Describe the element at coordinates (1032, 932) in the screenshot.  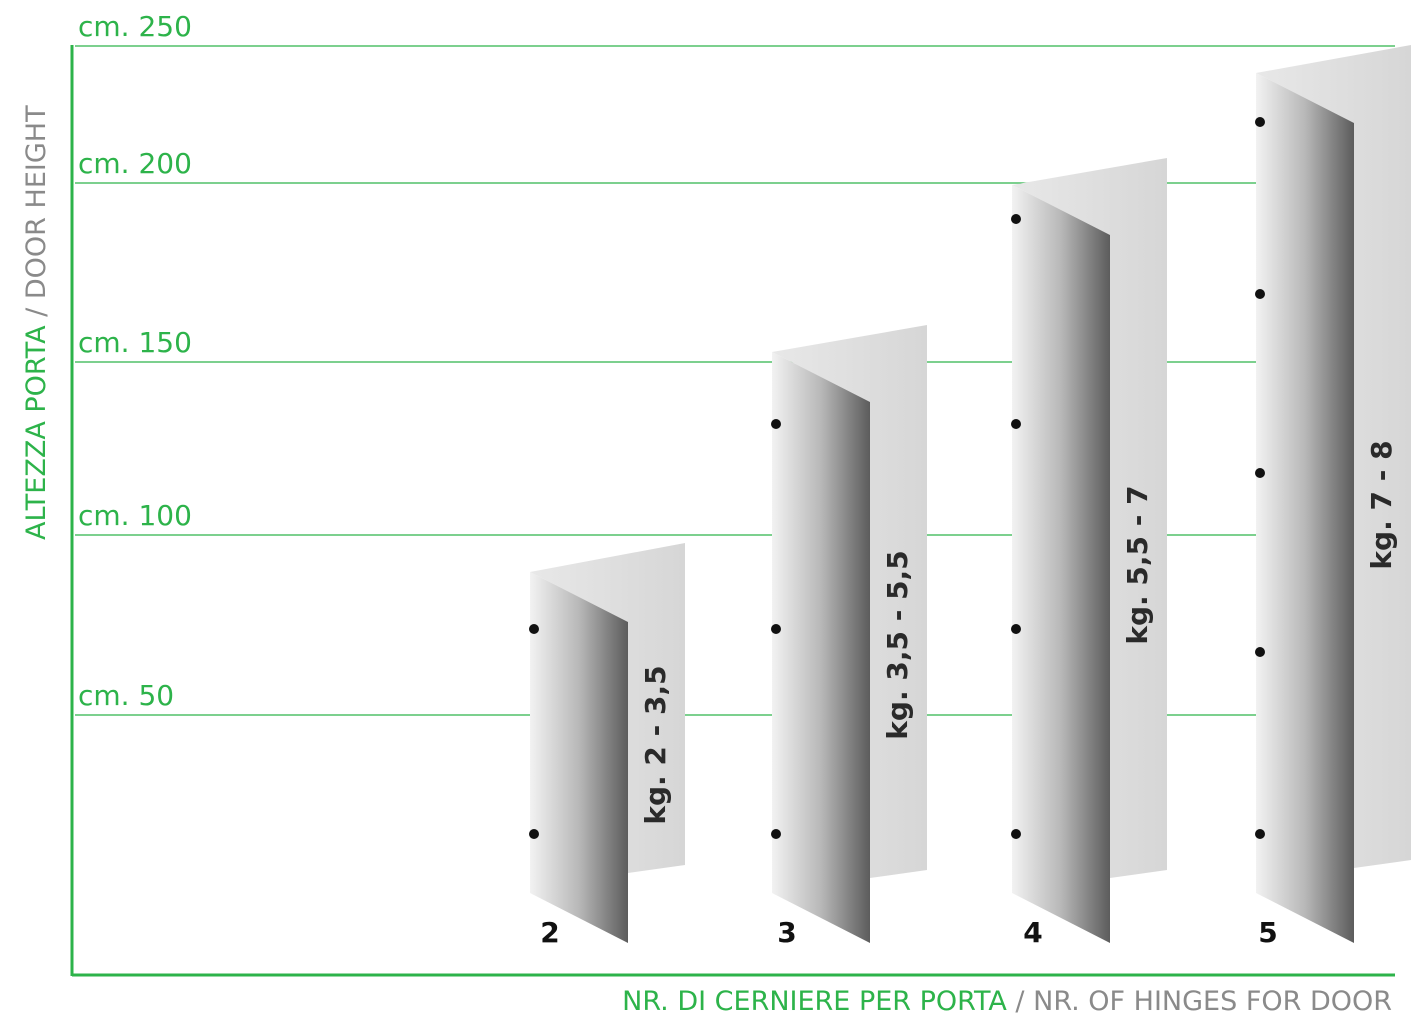
I see `hinge-count: 4` at that location.